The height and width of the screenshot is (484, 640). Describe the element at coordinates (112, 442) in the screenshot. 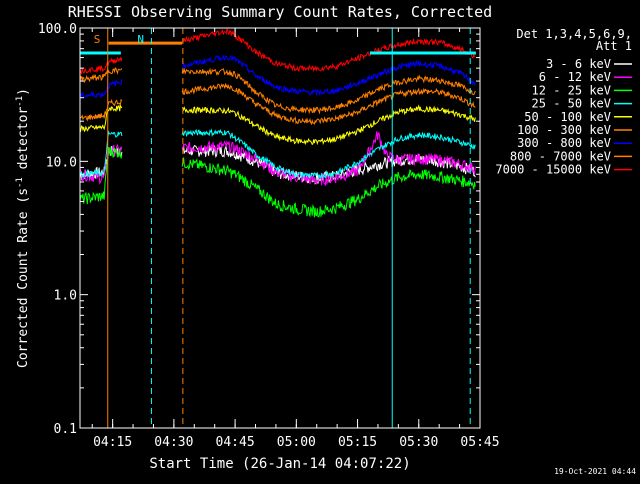

I see `x-tick-label: 04:15` at that location.